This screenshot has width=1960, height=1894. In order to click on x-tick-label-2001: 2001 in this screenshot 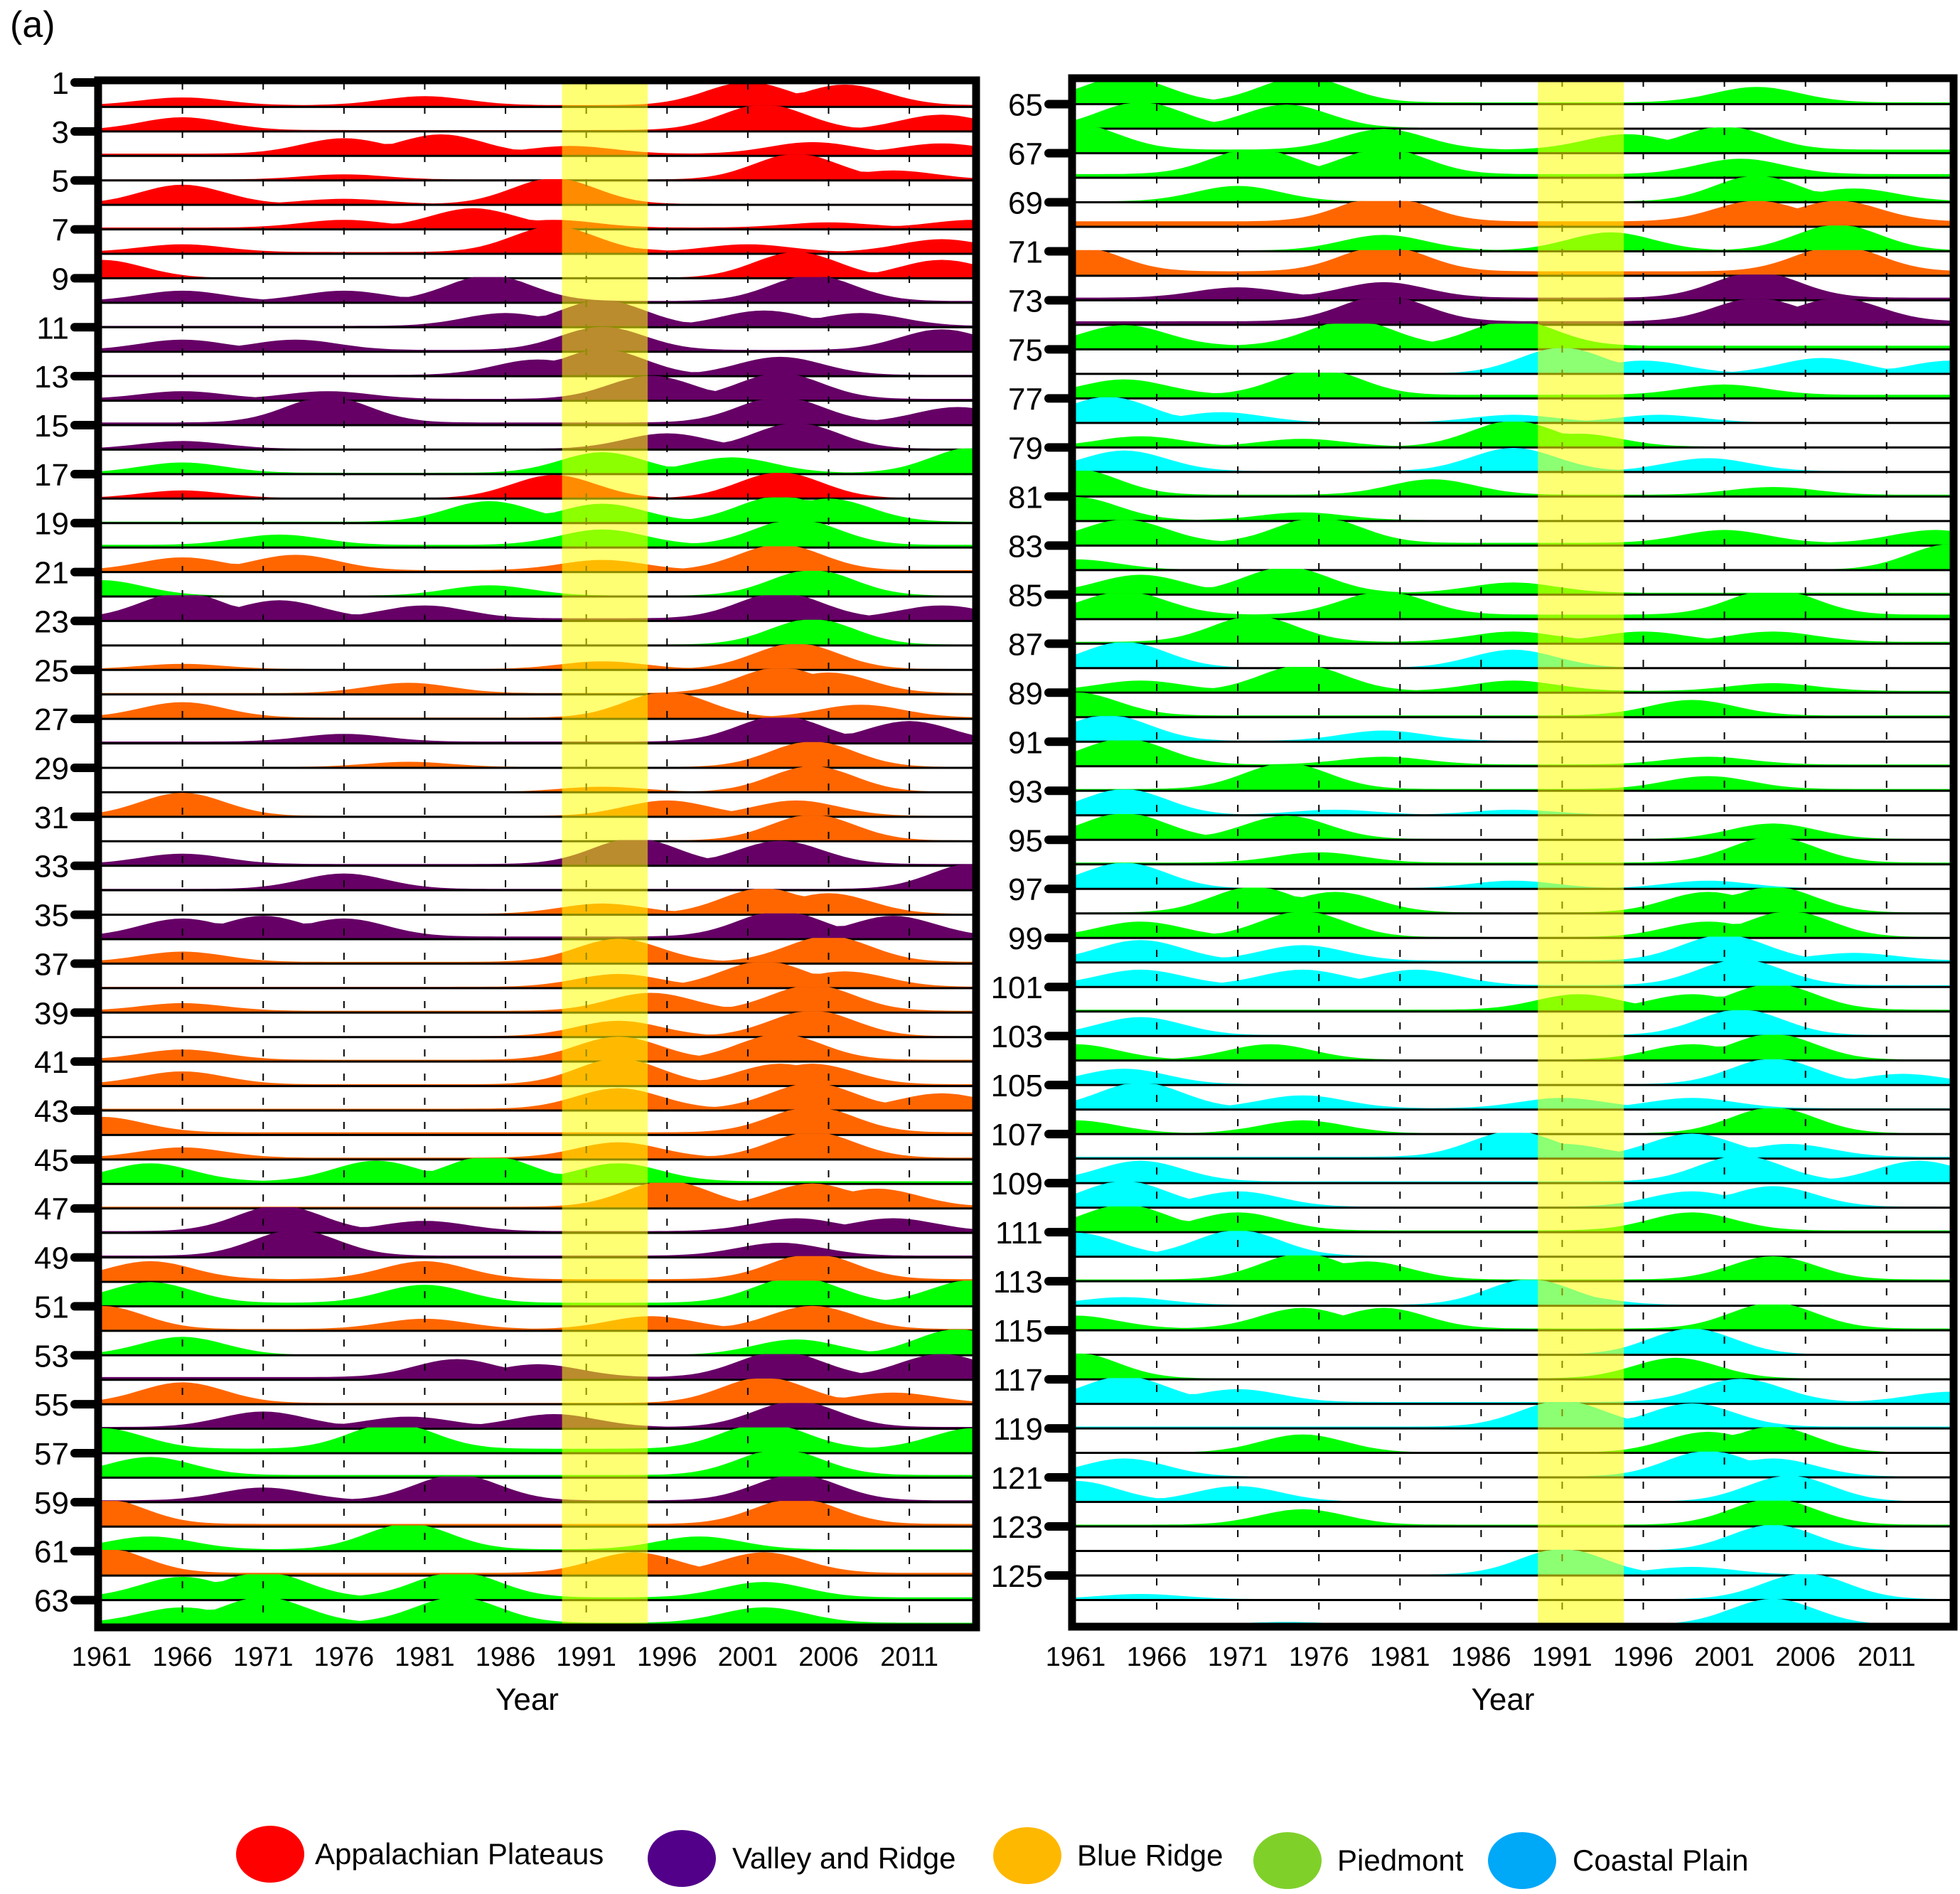, I will do `click(1724, 1657)`.